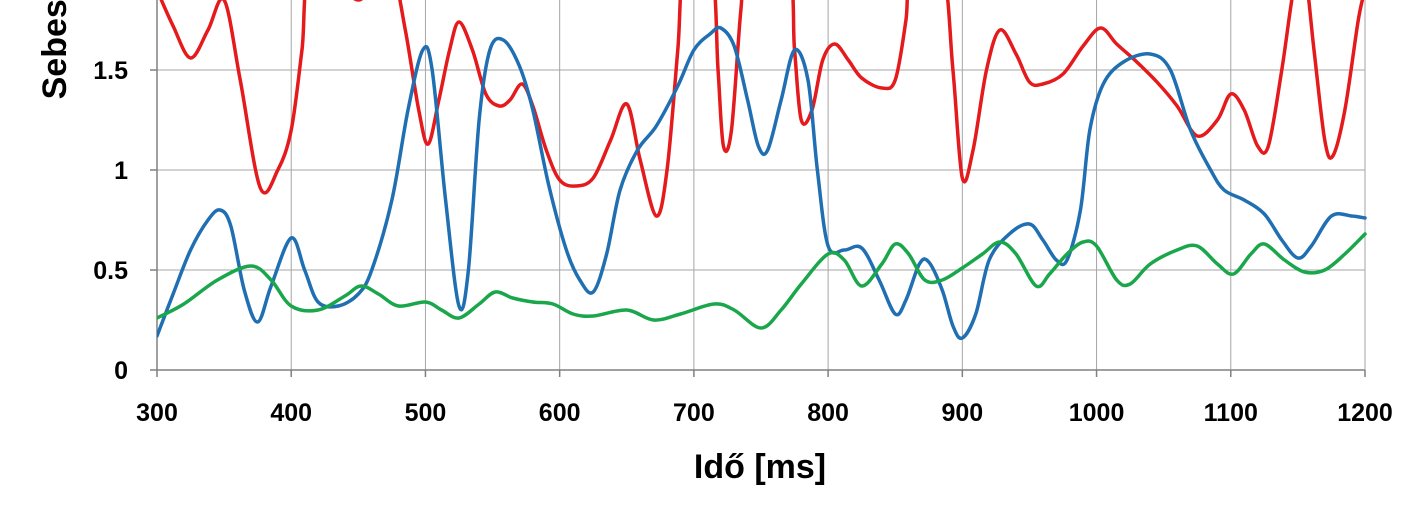  I want to click on x-tick-label: 1000, so click(1097, 413).